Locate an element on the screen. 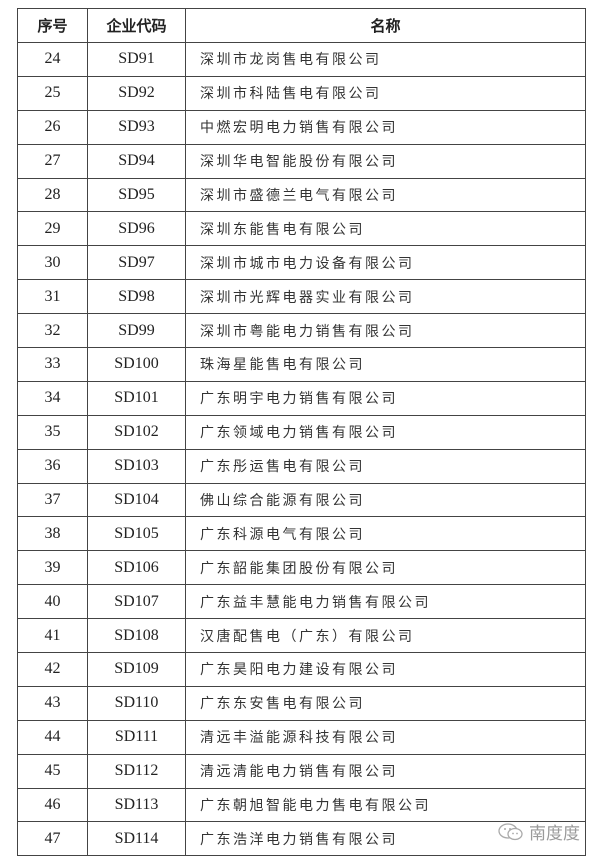 The height and width of the screenshot is (862, 600). table-row: 33 SD100 珠海星能售电有限公司 is located at coordinates (301, 364).